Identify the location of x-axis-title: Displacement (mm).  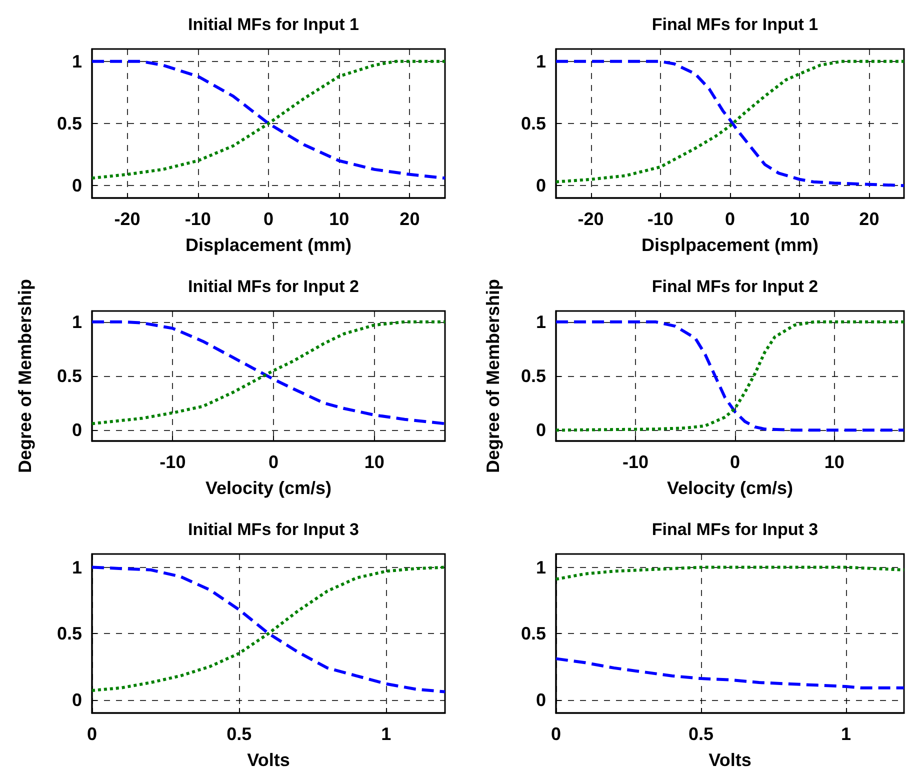
(268, 245).